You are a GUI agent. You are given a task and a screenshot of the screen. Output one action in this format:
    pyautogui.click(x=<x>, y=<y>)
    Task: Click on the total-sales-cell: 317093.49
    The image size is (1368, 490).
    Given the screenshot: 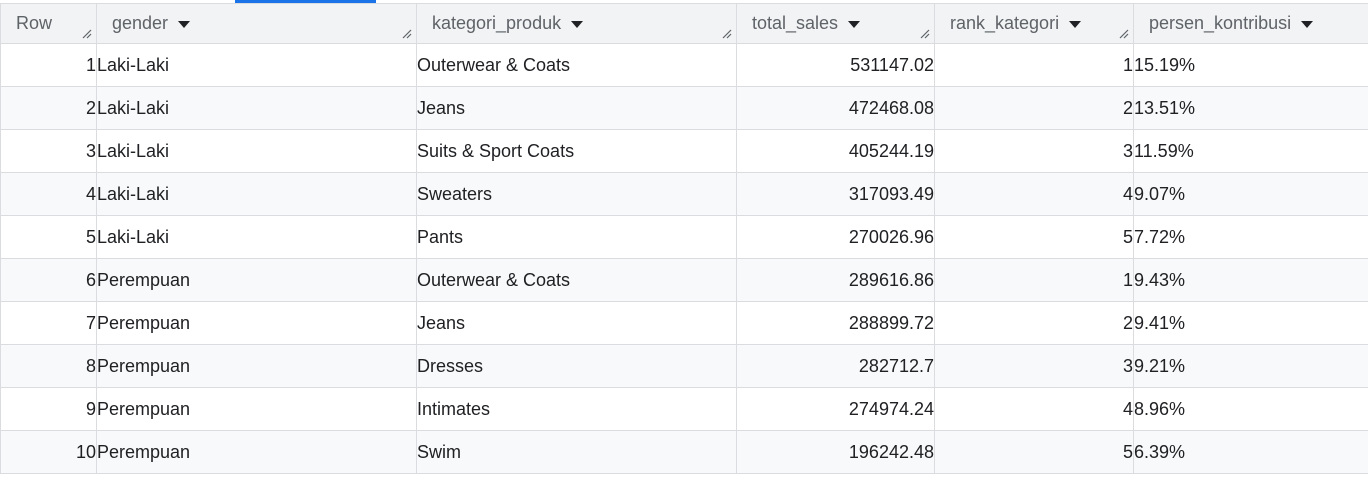 What is the action you would take?
    pyautogui.click(x=835, y=194)
    